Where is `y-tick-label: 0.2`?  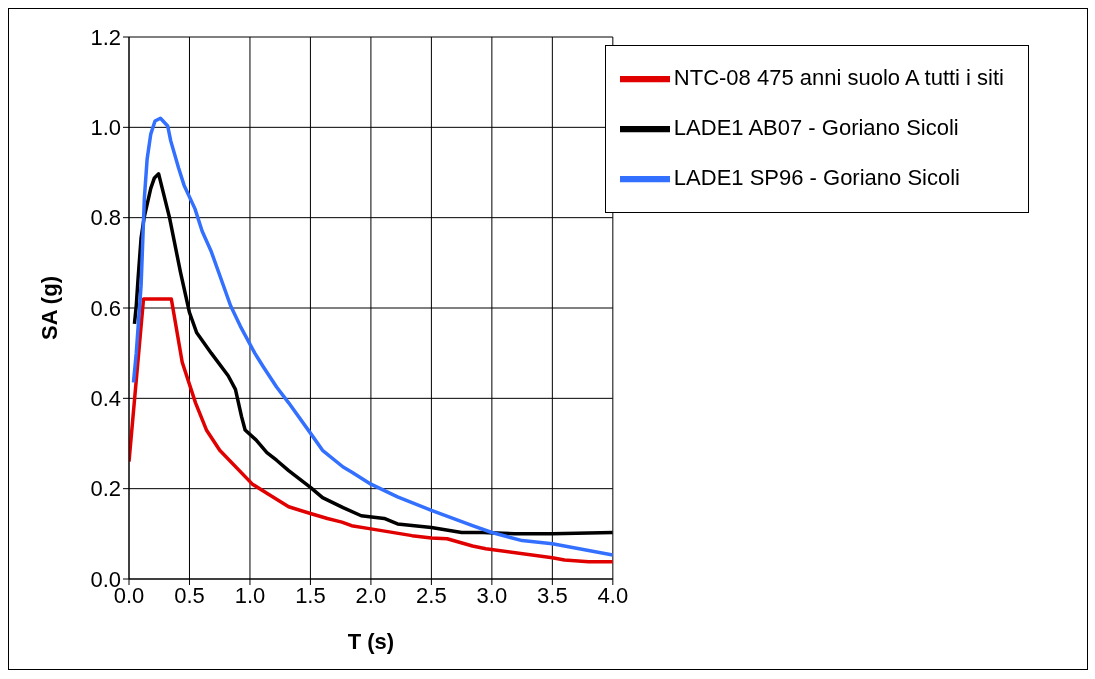 y-tick-label: 0.2 is located at coordinates (105, 489).